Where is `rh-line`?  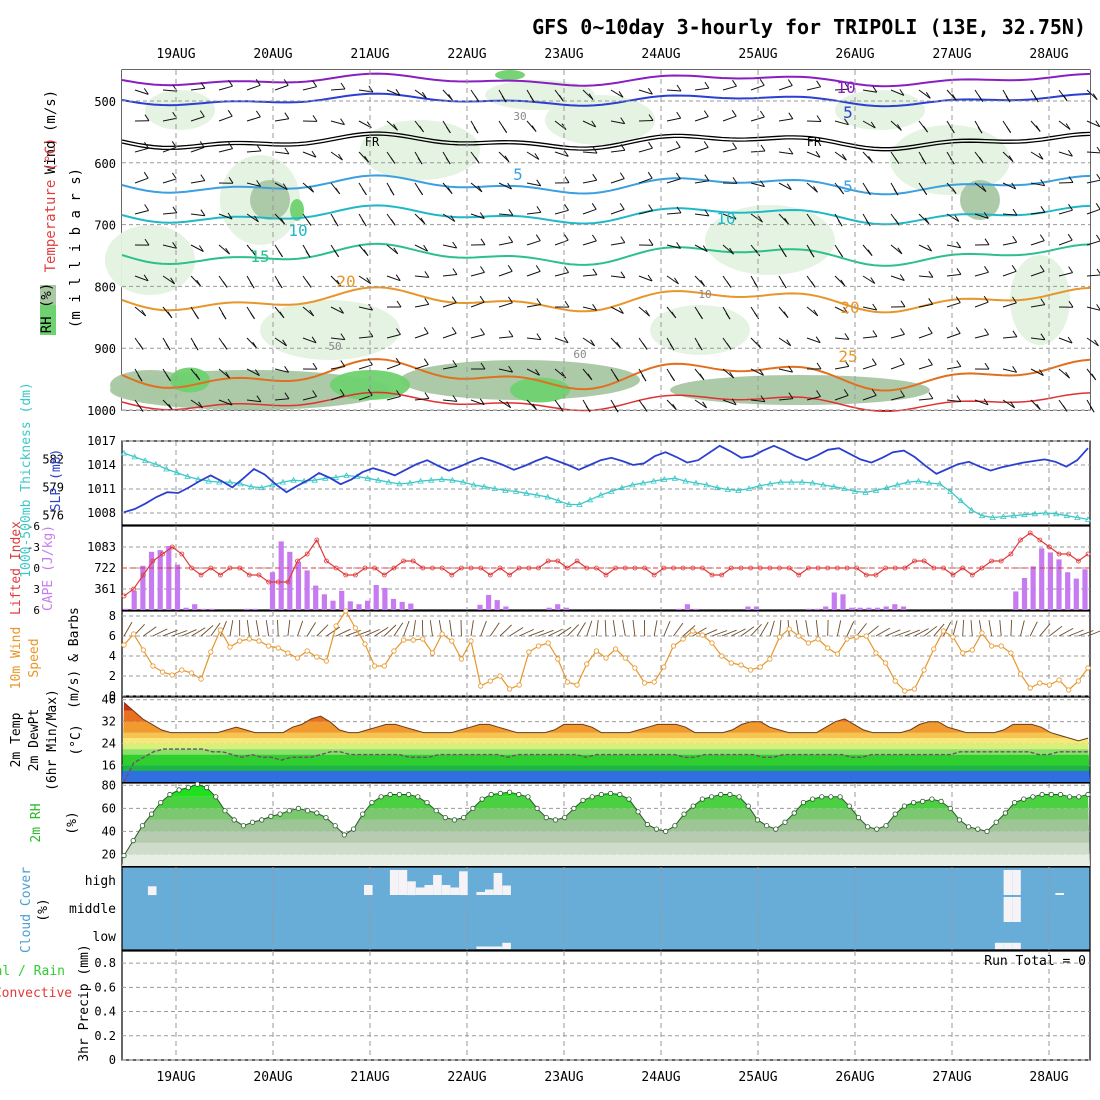 rh-line is located at coordinates (606, 819).